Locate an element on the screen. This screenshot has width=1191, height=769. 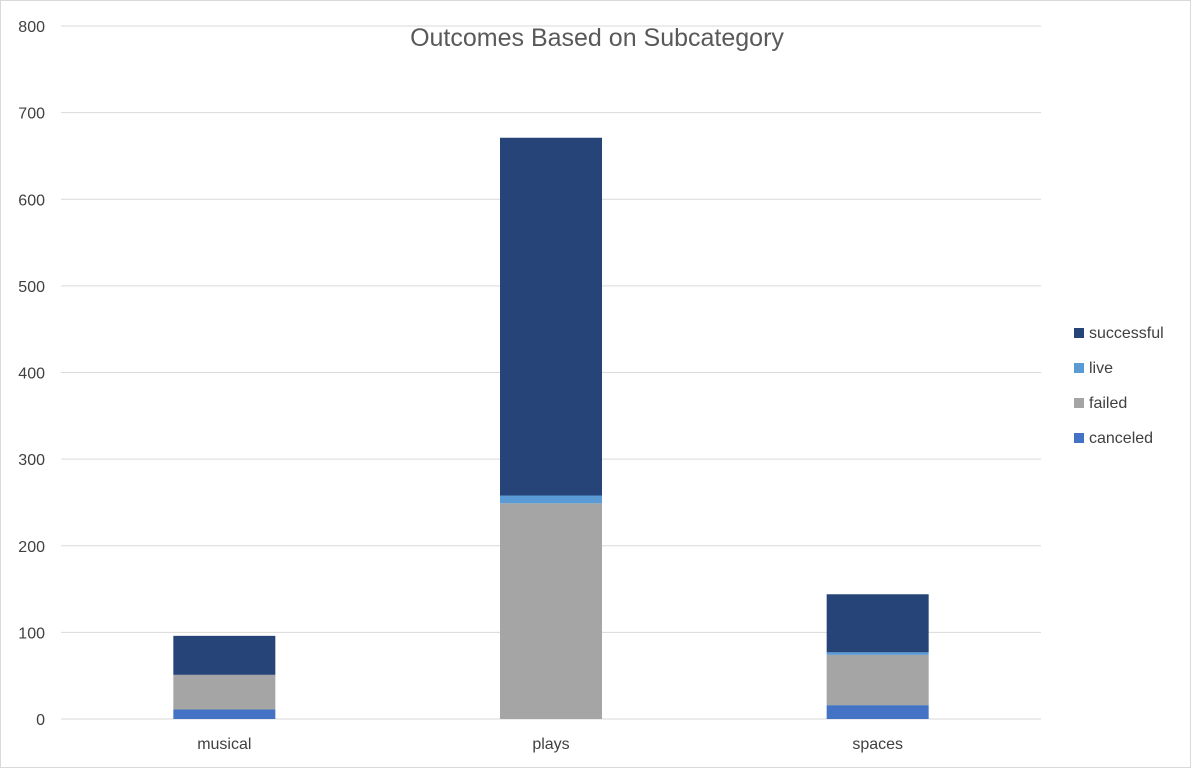
legend-label-failed: failed is located at coordinates (1108, 403).